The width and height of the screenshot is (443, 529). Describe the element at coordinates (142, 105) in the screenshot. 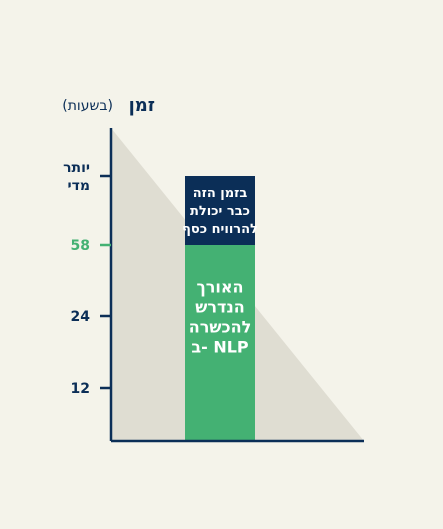

I see `y-axis-title: זמן` at that location.